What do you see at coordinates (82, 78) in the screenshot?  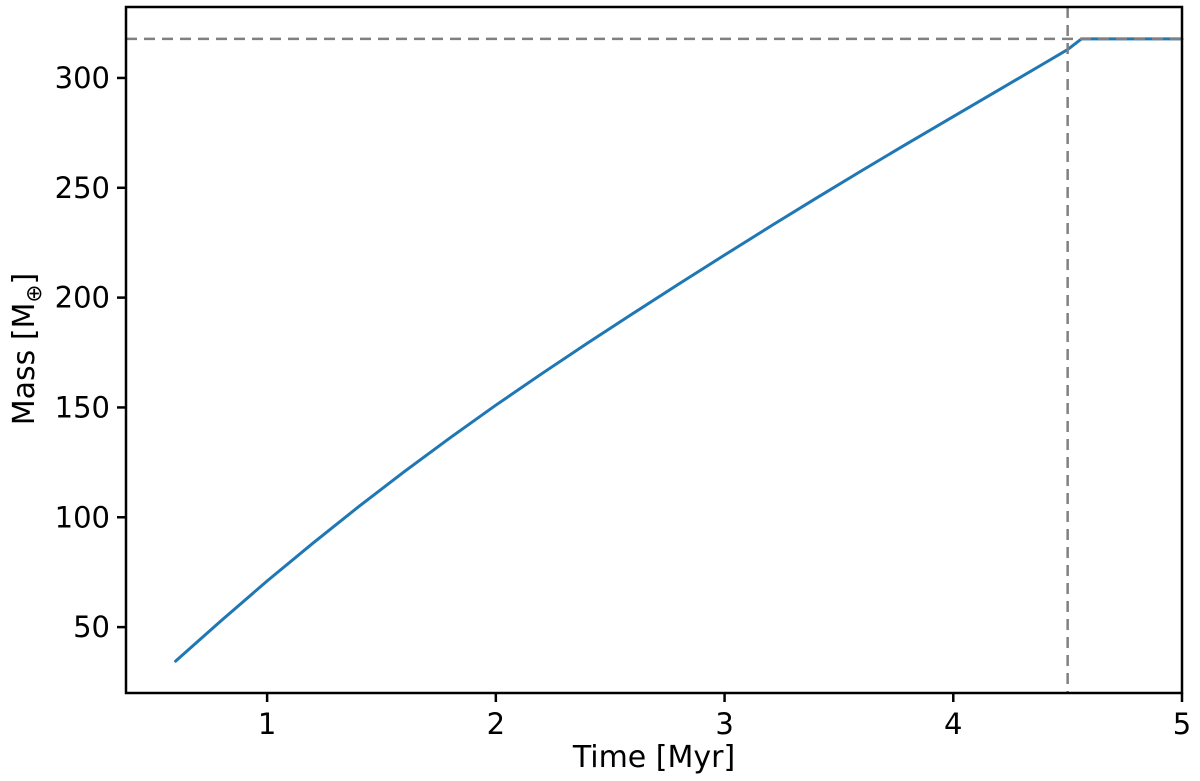 I see `y-tick-label: 300` at bounding box center [82, 78].